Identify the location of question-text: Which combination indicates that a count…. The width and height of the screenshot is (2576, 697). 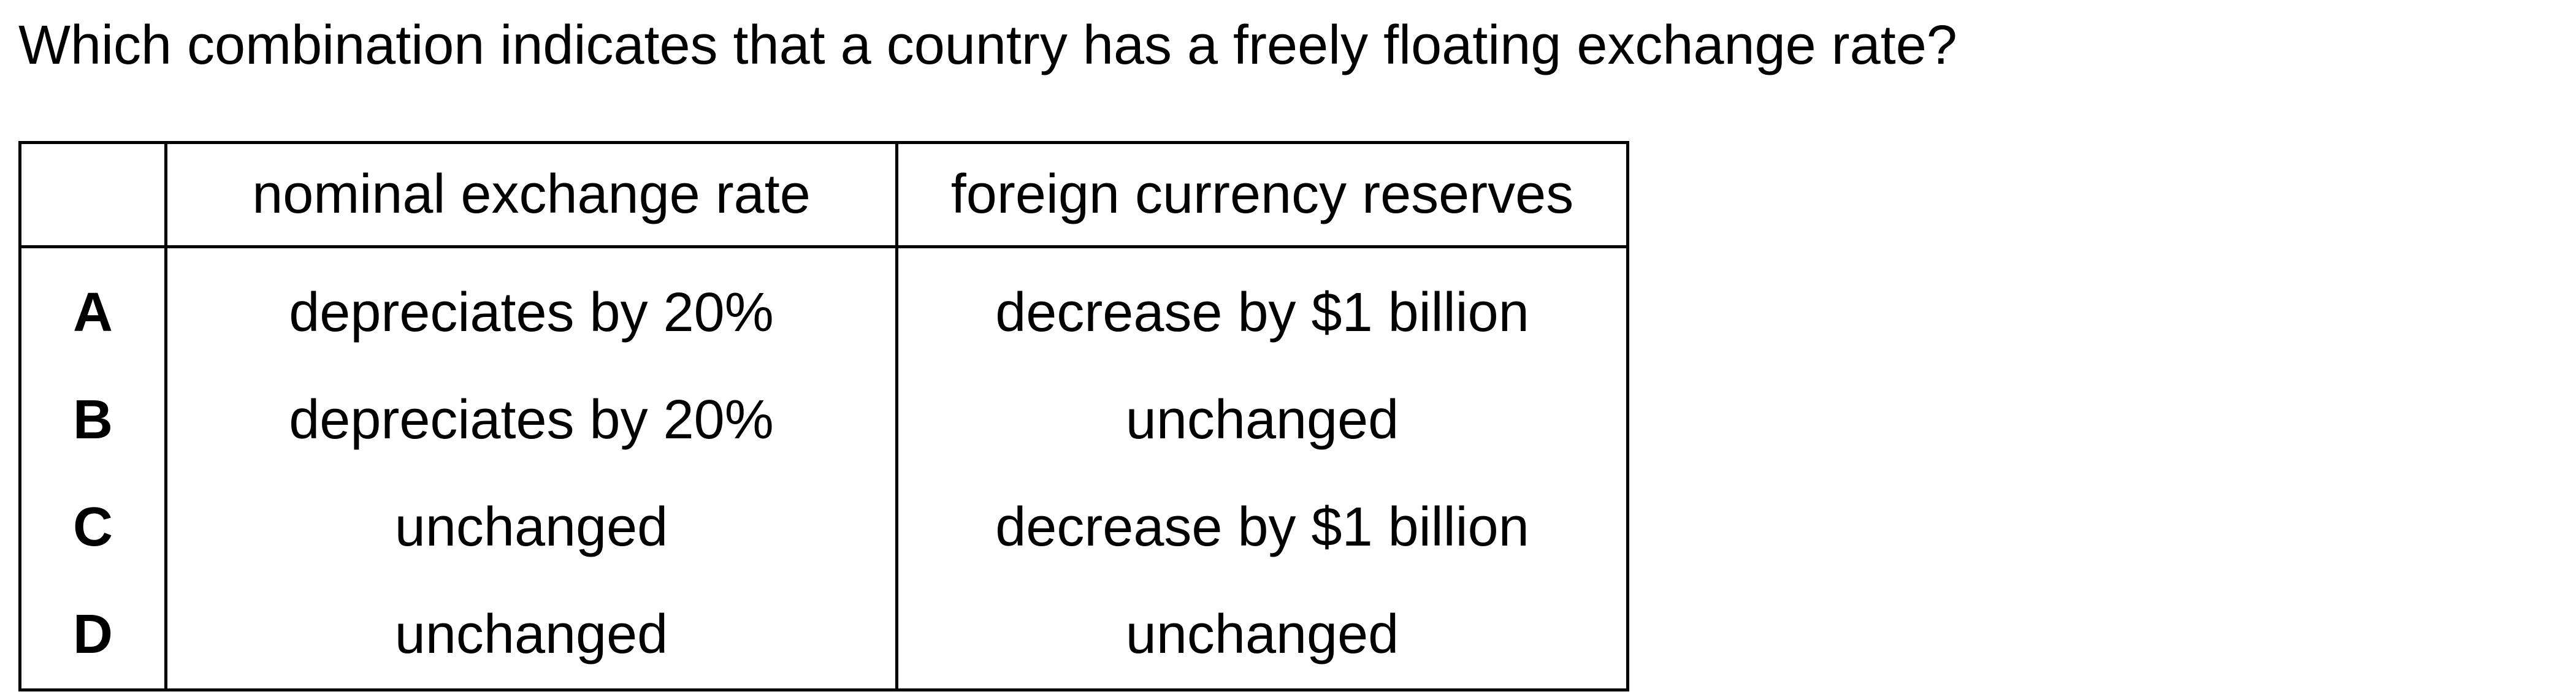
(987, 45).